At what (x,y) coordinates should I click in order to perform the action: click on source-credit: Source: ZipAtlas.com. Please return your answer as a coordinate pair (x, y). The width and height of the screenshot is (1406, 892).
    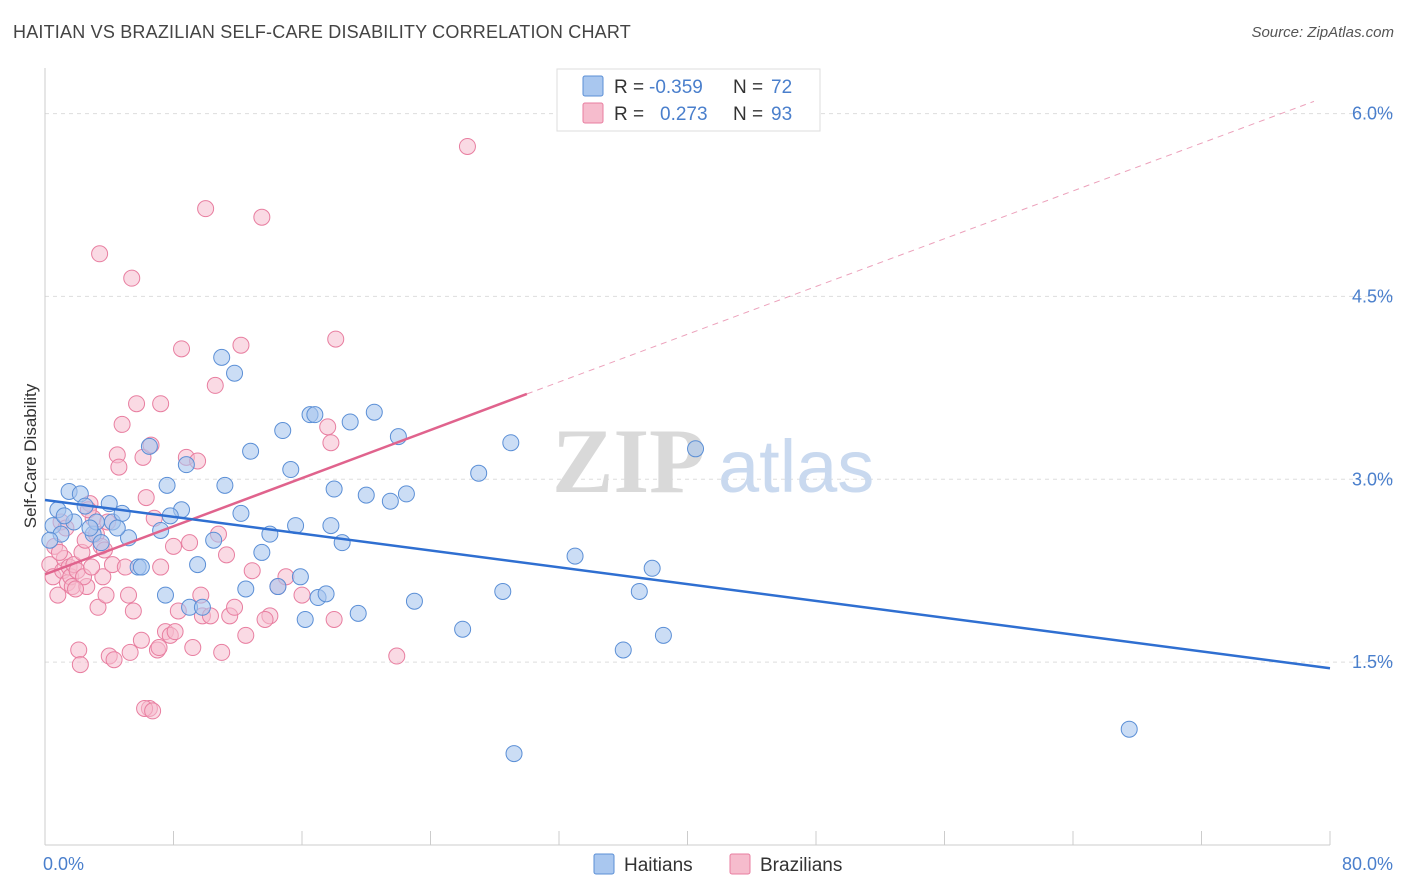
    Looking at the image, I should click on (1322, 32).